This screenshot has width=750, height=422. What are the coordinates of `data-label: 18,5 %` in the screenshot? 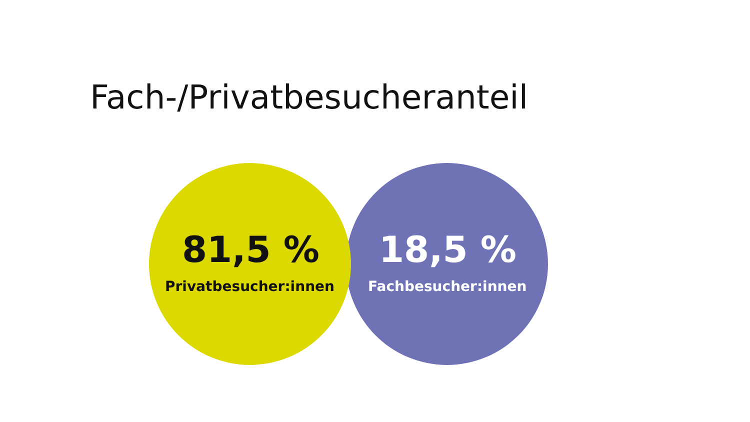 It's located at (447, 250).